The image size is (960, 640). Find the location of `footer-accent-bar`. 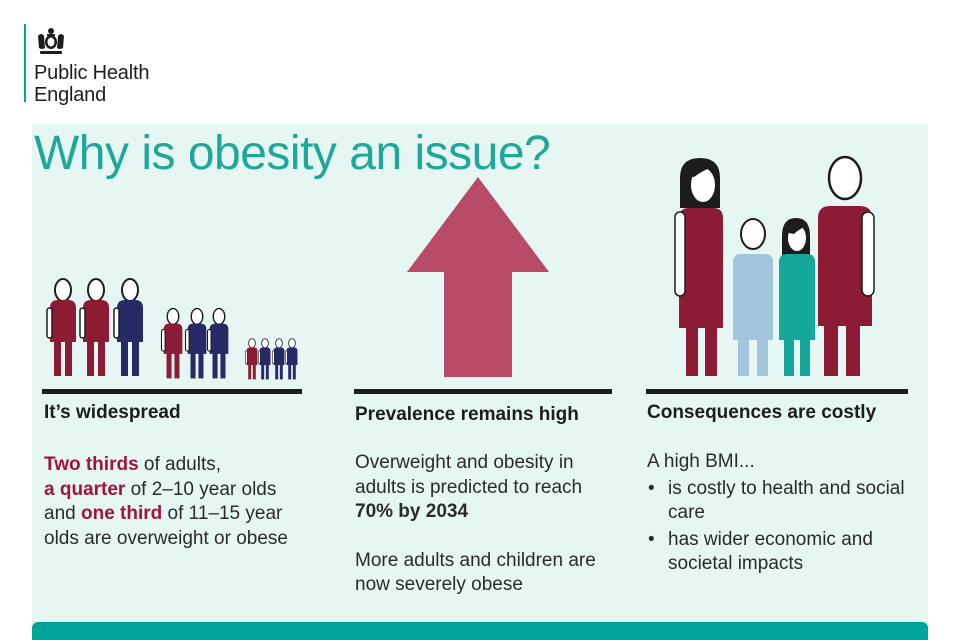

footer-accent-bar is located at coordinates (480, 631).